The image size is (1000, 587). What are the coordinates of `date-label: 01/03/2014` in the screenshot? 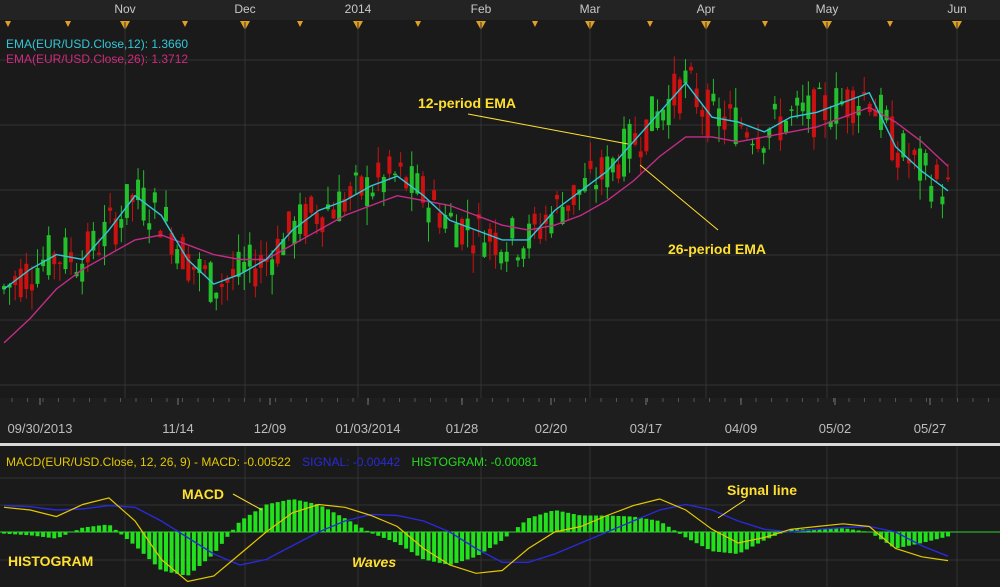 It's located at (367, 428).